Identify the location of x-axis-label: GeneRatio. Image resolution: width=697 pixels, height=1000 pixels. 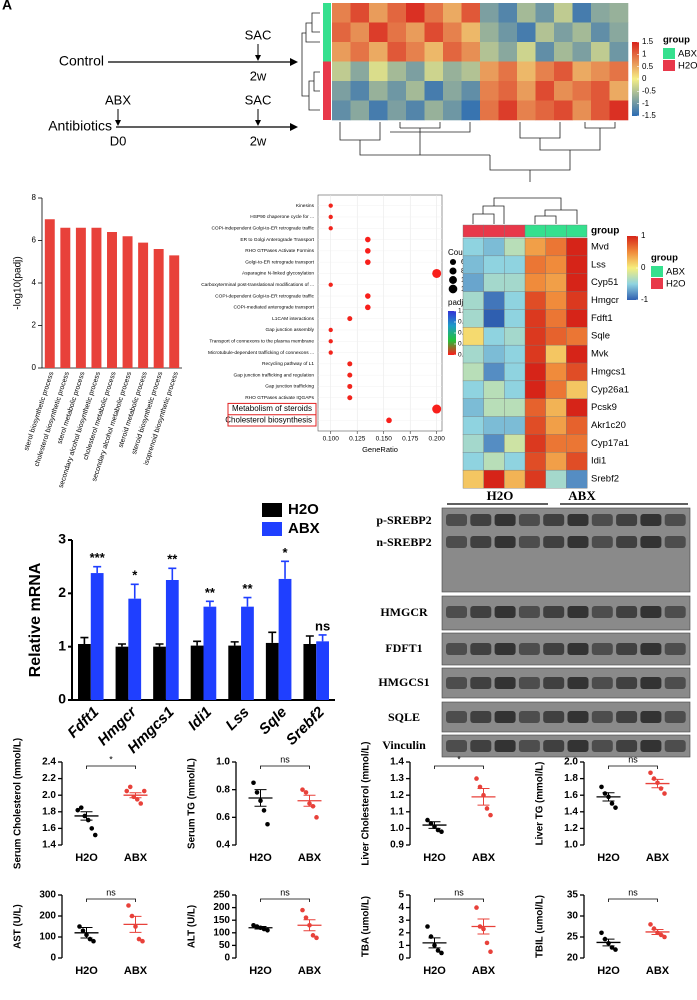
(380, 449).